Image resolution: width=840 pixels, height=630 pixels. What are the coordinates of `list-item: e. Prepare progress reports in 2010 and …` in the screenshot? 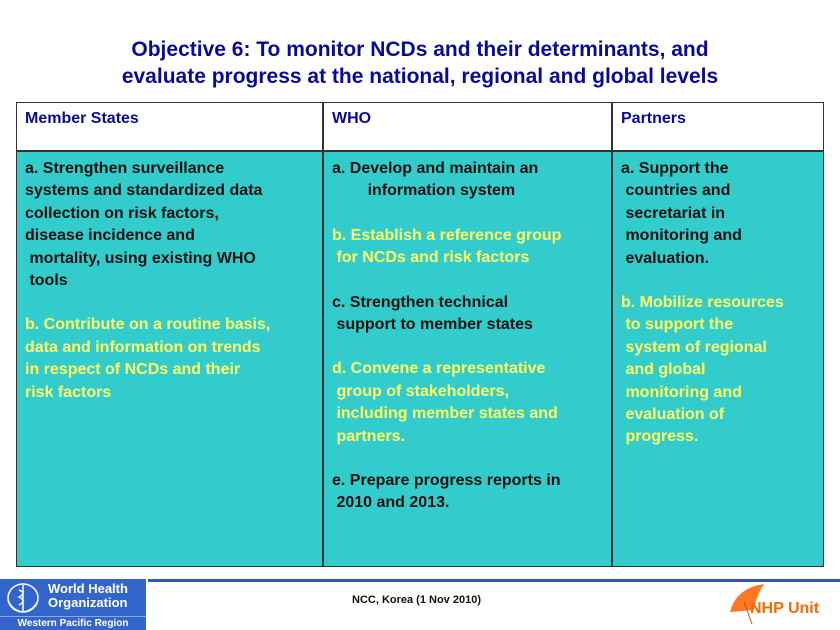 It's located at (446, 492).